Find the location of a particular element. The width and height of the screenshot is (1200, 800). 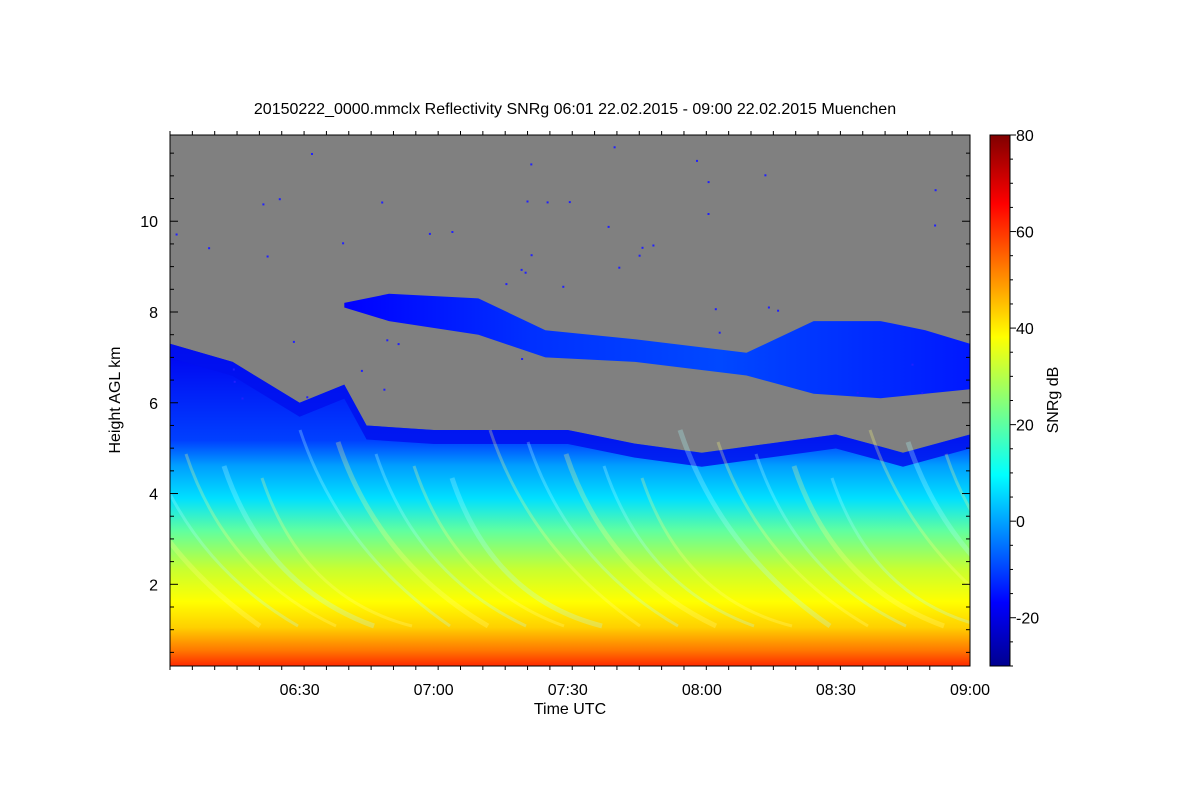

colorbar-tick-label: 40 is located at coordinates (1025, 329).